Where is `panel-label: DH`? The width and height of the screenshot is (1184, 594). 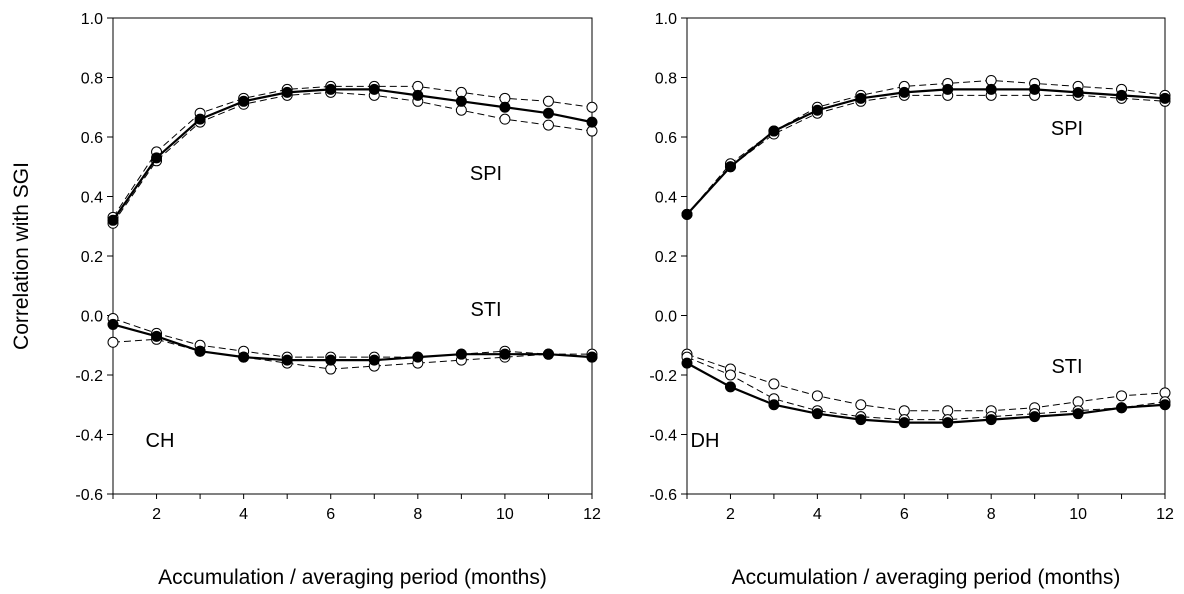
panel-label: DH is located at coordinates (705, 441).